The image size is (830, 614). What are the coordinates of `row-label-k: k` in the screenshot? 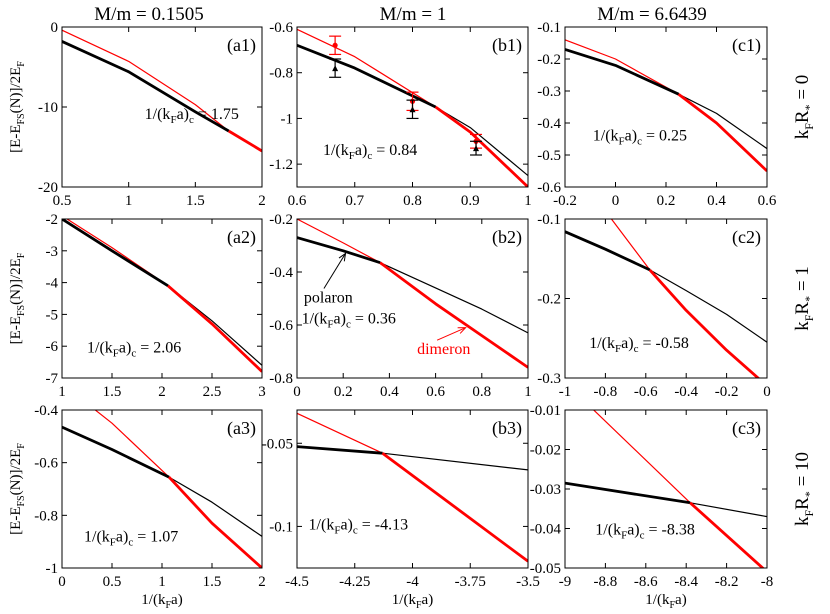 It's located at (802, 521).